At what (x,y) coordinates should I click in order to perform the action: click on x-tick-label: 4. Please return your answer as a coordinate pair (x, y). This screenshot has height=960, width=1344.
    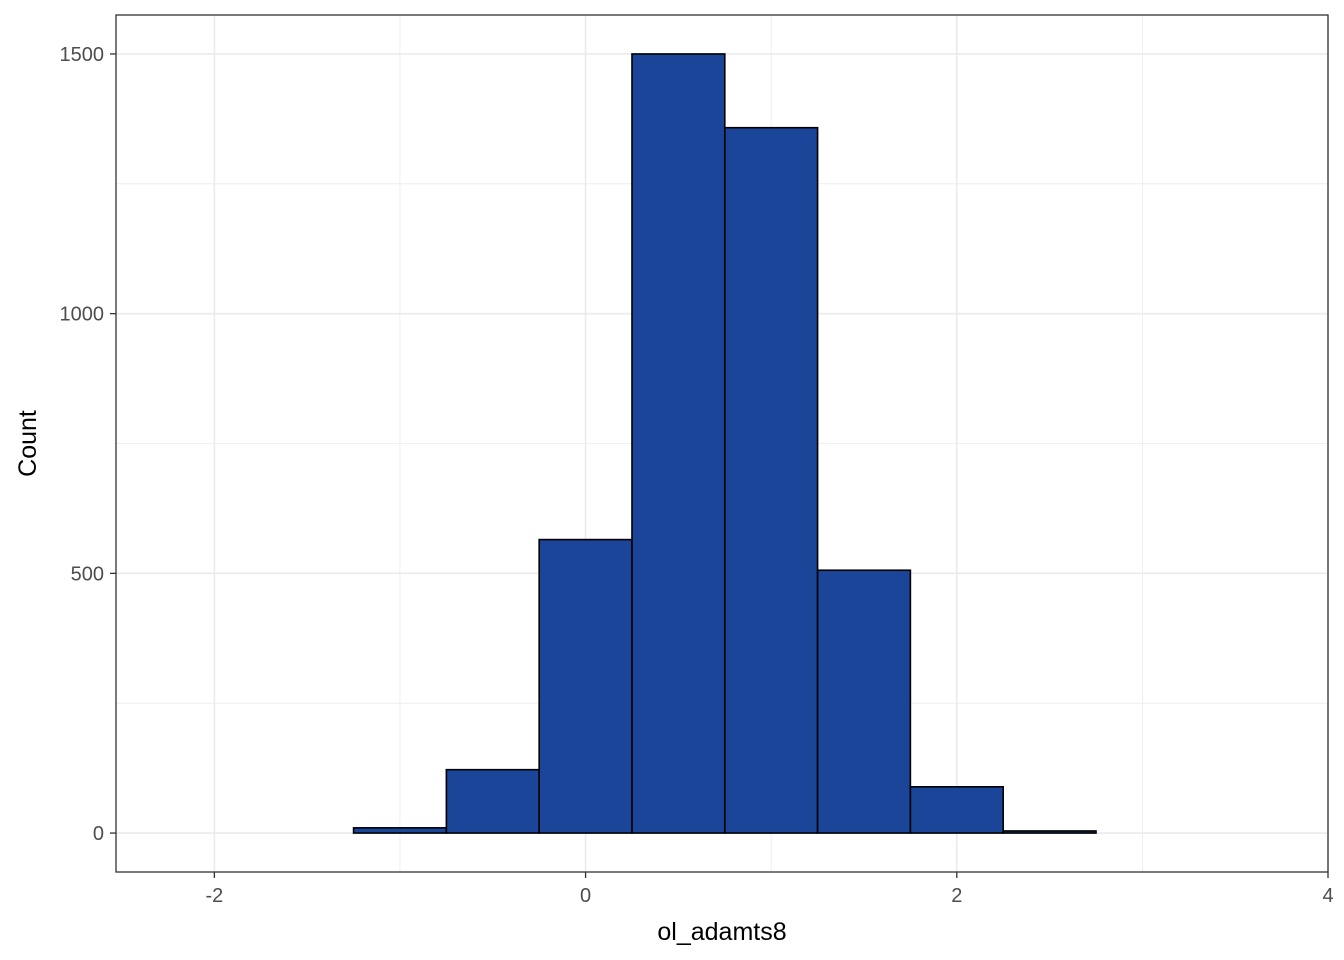
    Looking at the image, I should click on (1327, 896).